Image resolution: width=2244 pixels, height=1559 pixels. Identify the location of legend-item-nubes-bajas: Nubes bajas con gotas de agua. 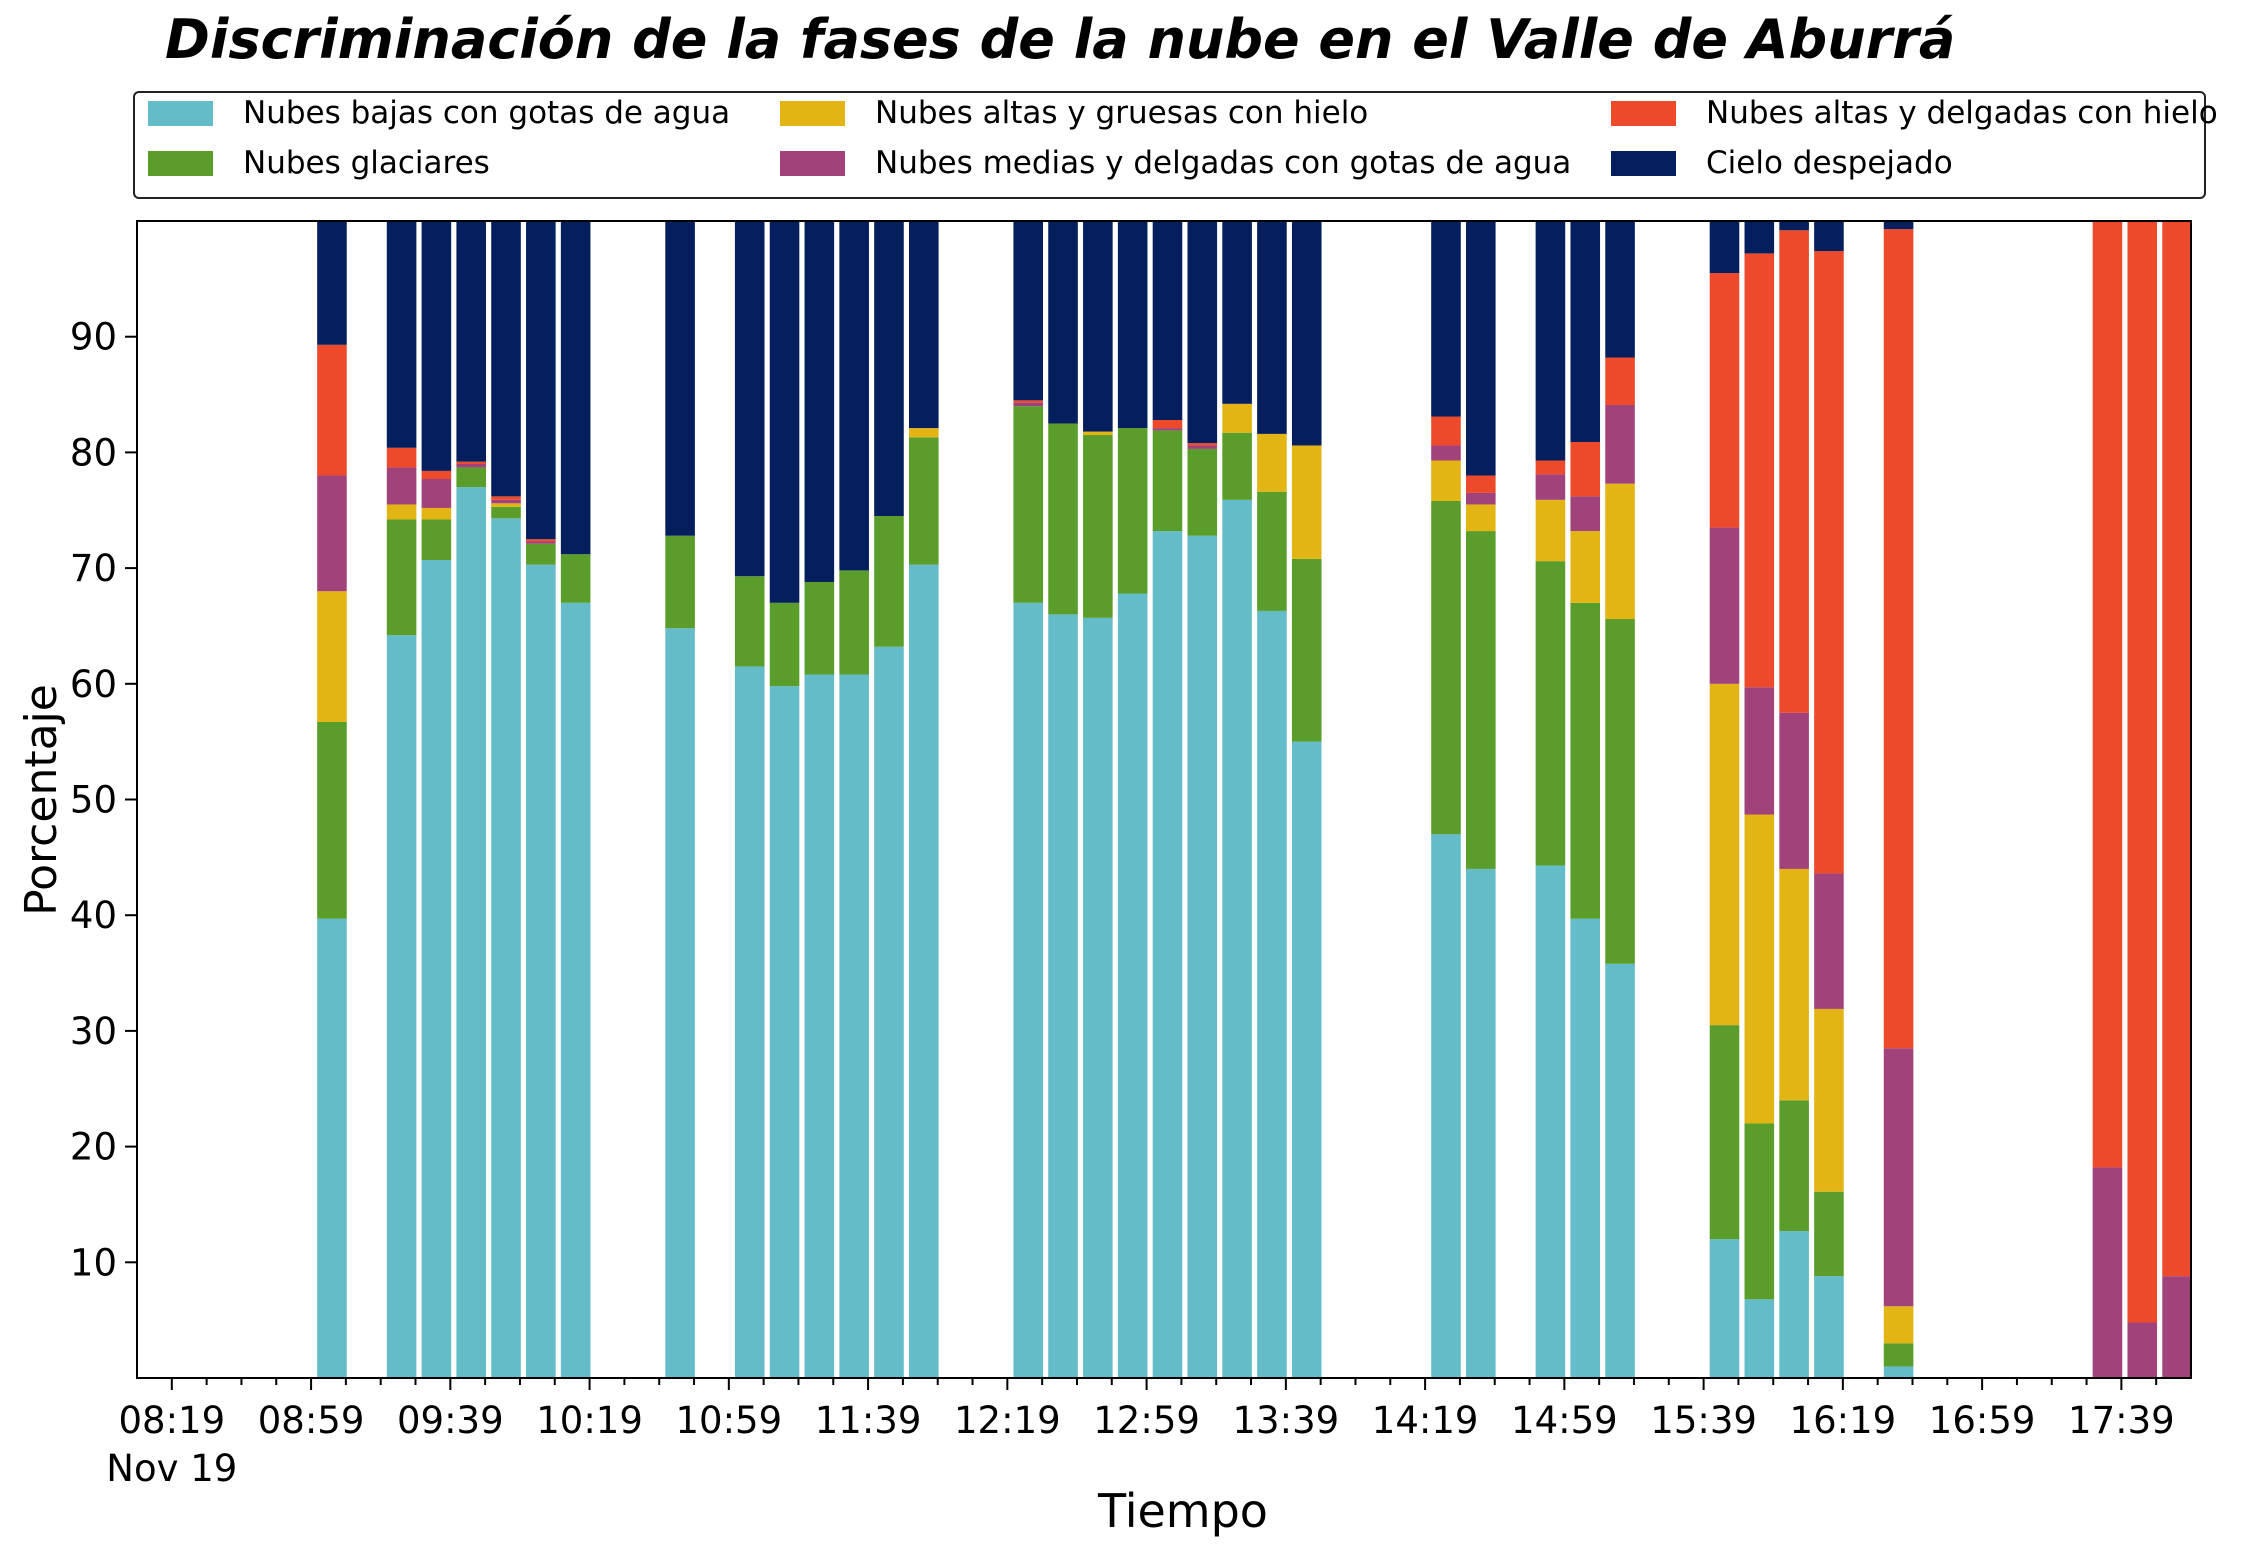
(439, 113).